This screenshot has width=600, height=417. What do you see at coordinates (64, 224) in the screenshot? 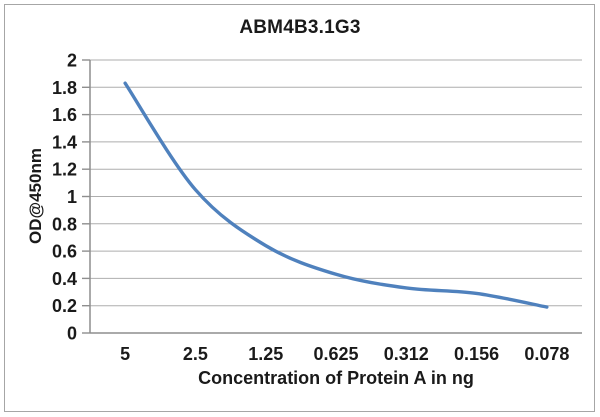
I see `y-tick-label: 0.8` at bounding box center [64, 224].